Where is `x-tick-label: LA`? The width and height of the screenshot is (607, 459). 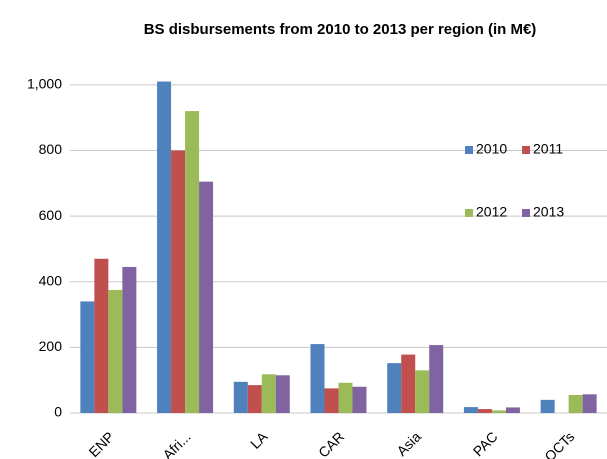
x-tick-label: LA is located at coordinates (259, 440).